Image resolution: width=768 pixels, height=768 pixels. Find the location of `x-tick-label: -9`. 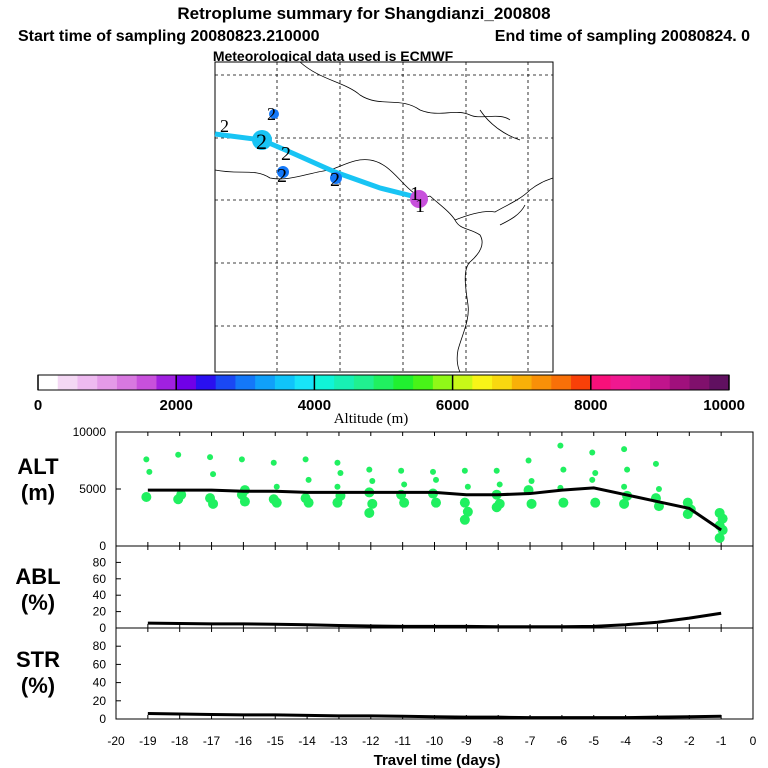

x-tick-label: -9 is located at coordinates (466, 741).